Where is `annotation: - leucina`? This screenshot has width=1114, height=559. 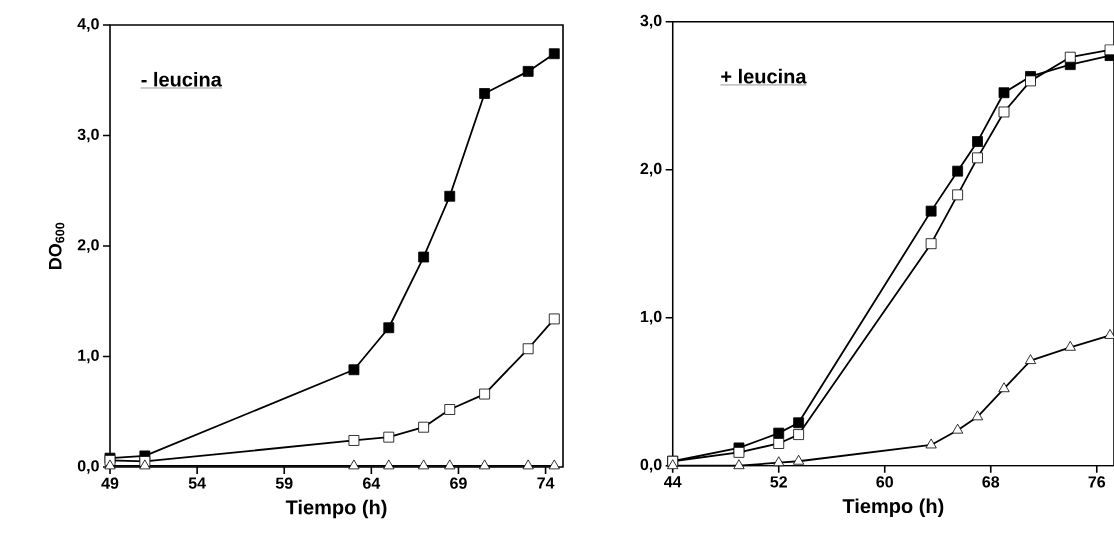
annotation: - leucina is located at coordinates (181, 79).